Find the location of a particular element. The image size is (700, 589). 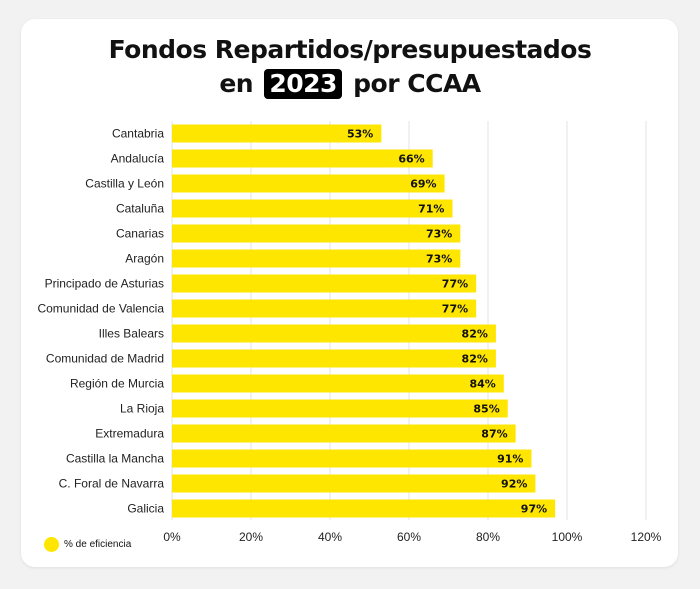

x-tick-label: 80% is located at coordinates (488, 537).